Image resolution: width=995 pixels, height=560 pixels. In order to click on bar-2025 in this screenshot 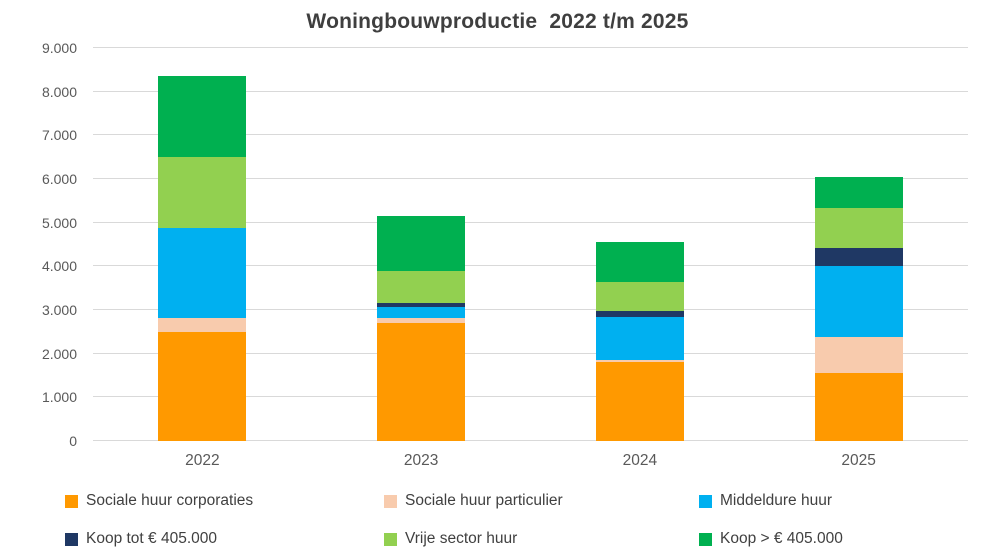, I will do `click(858, 244)`.